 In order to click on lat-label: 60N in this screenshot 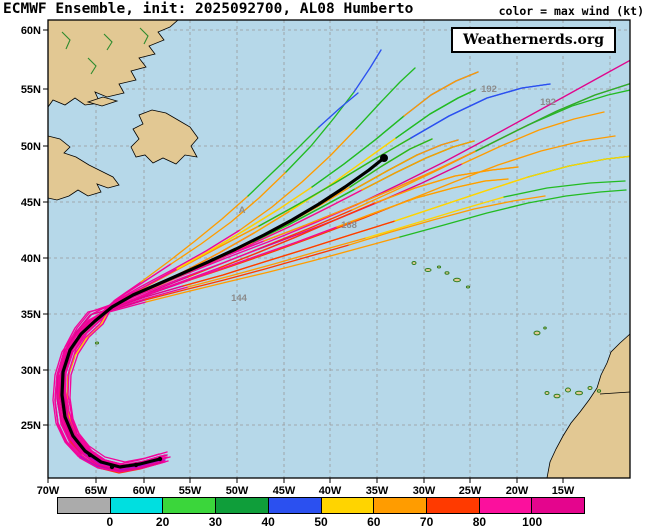, I will do `click(31, 31)`.